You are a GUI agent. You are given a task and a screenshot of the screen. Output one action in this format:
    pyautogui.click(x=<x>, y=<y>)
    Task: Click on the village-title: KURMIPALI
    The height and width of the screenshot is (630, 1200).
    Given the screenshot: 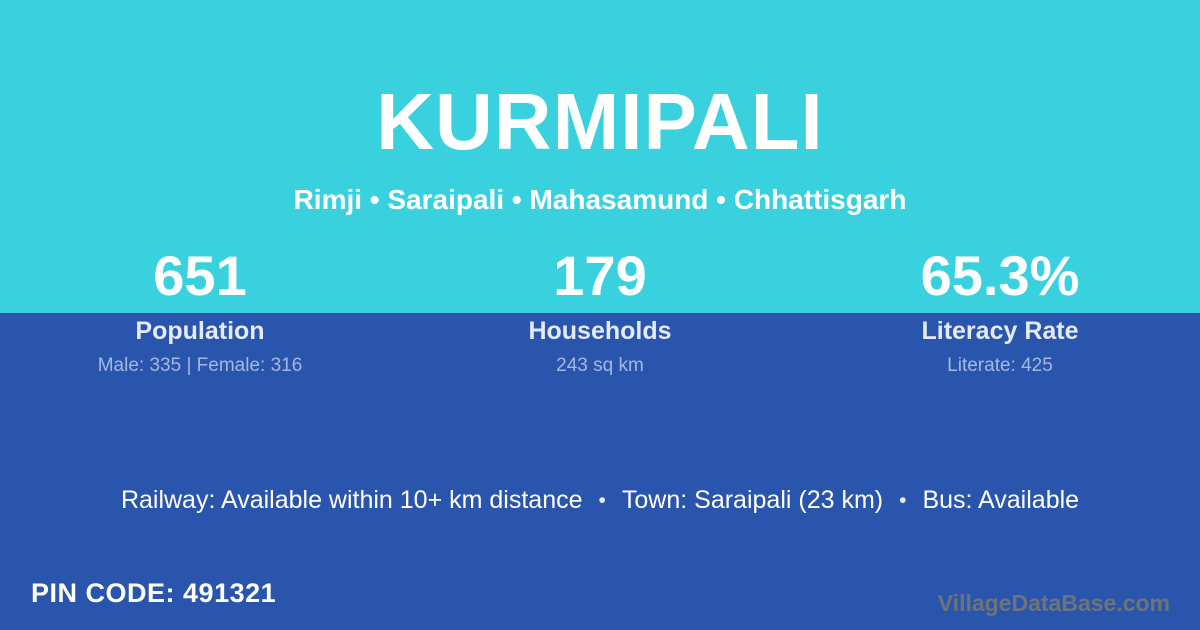 What is the action you would take?
    pyautogui.click(x=600, y=121)
    